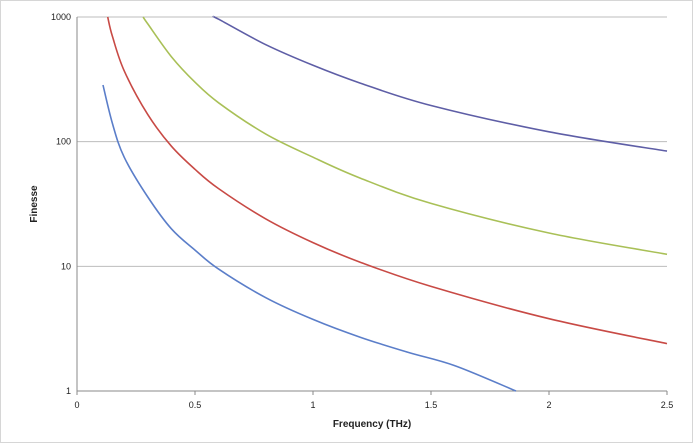  I want to click on y-tick-label: 1000, so click(61, 17).